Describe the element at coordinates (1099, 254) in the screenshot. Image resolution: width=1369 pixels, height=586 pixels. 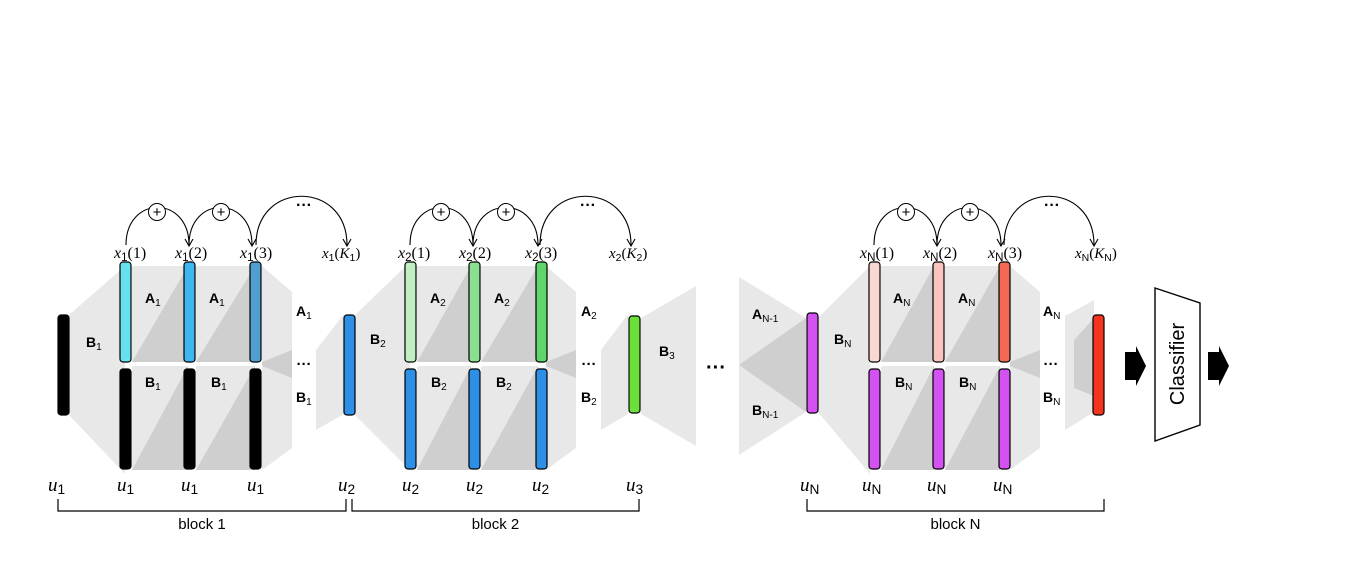
I see `label-xN-K-part-3: K` at that location.